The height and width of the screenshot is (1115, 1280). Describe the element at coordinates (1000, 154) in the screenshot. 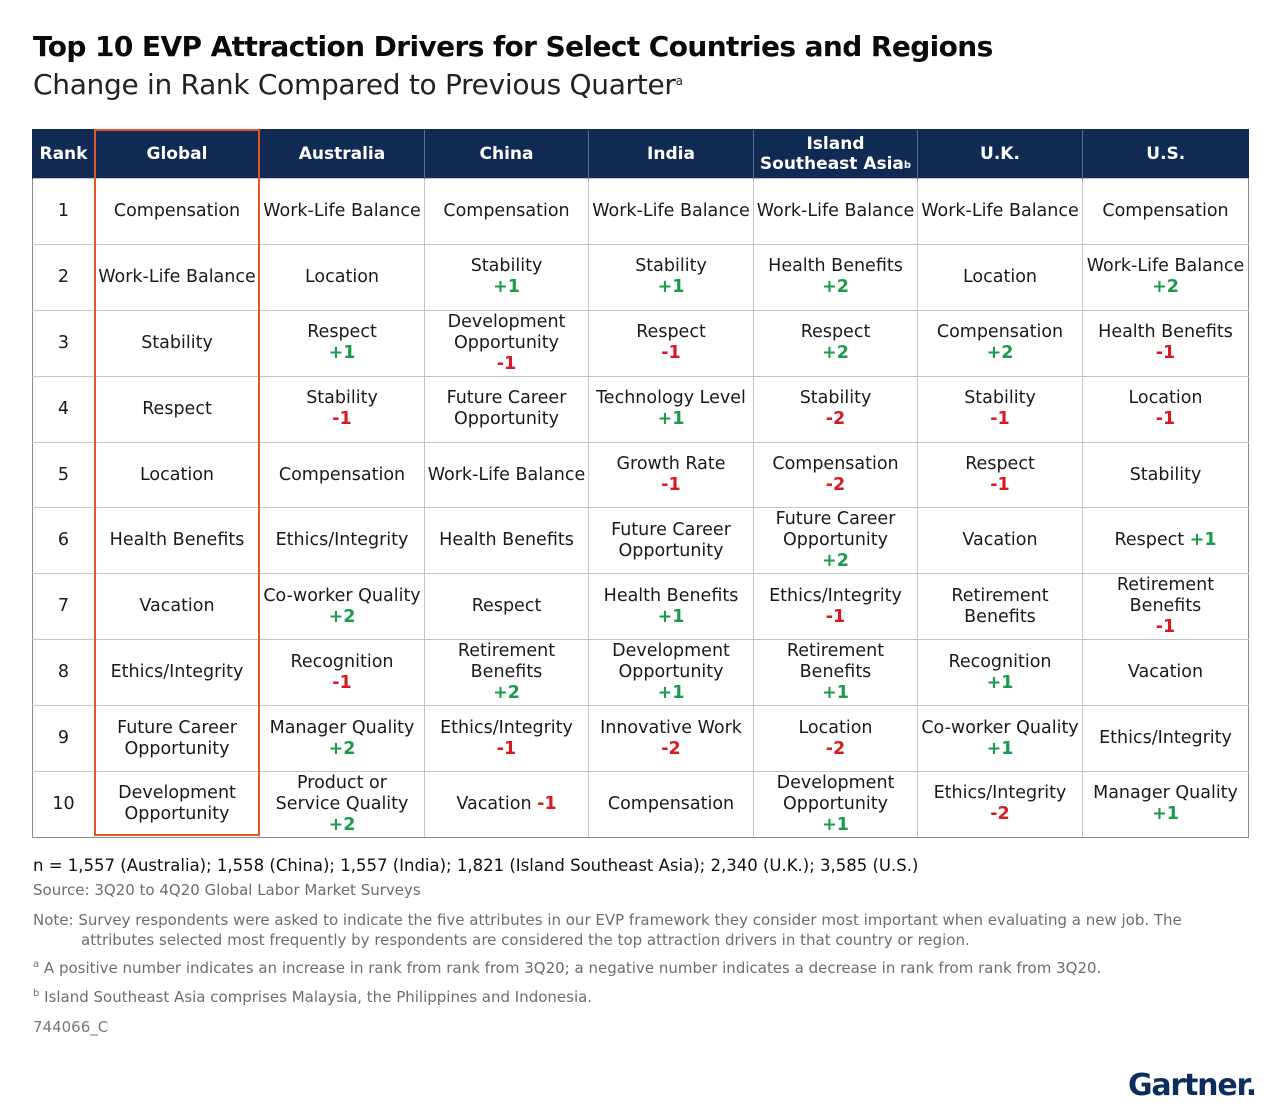

I see `header-uk: U.K.` at that location.